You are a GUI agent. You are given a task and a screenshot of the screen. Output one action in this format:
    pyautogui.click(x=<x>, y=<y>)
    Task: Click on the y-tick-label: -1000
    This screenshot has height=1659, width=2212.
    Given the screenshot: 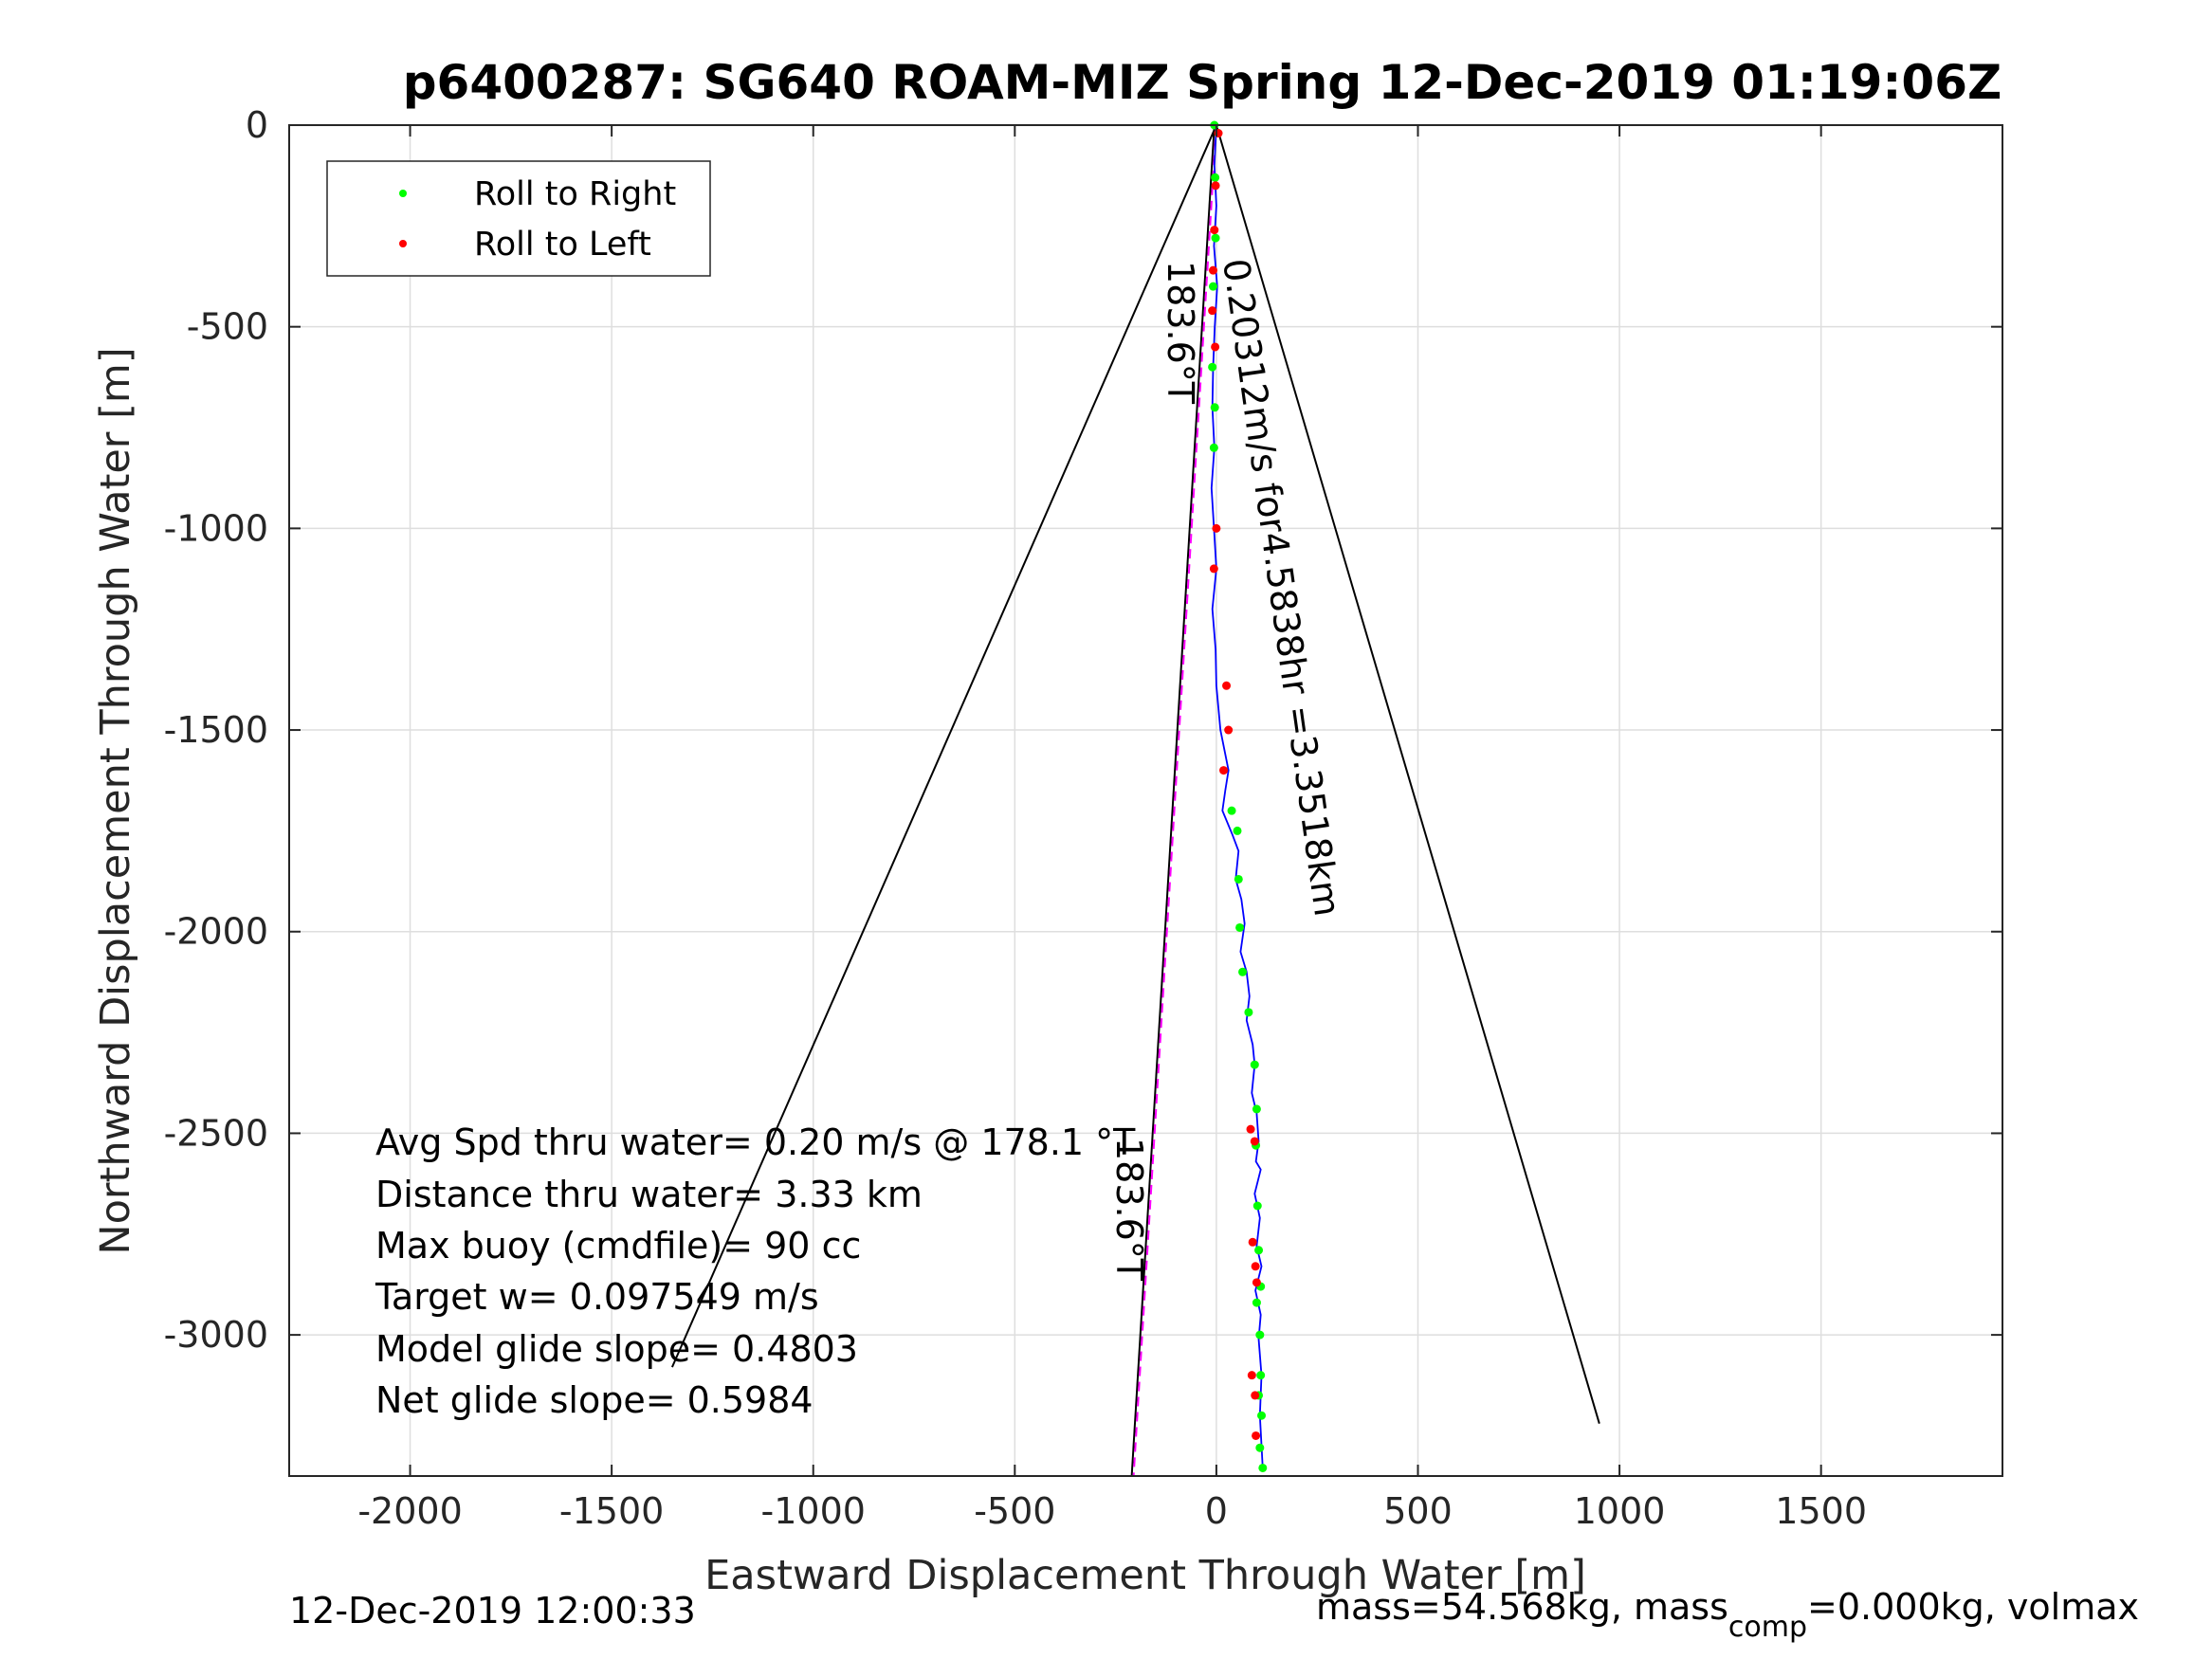 What is the action you would take?
    pyautogui.click(x=216, y=528)
    